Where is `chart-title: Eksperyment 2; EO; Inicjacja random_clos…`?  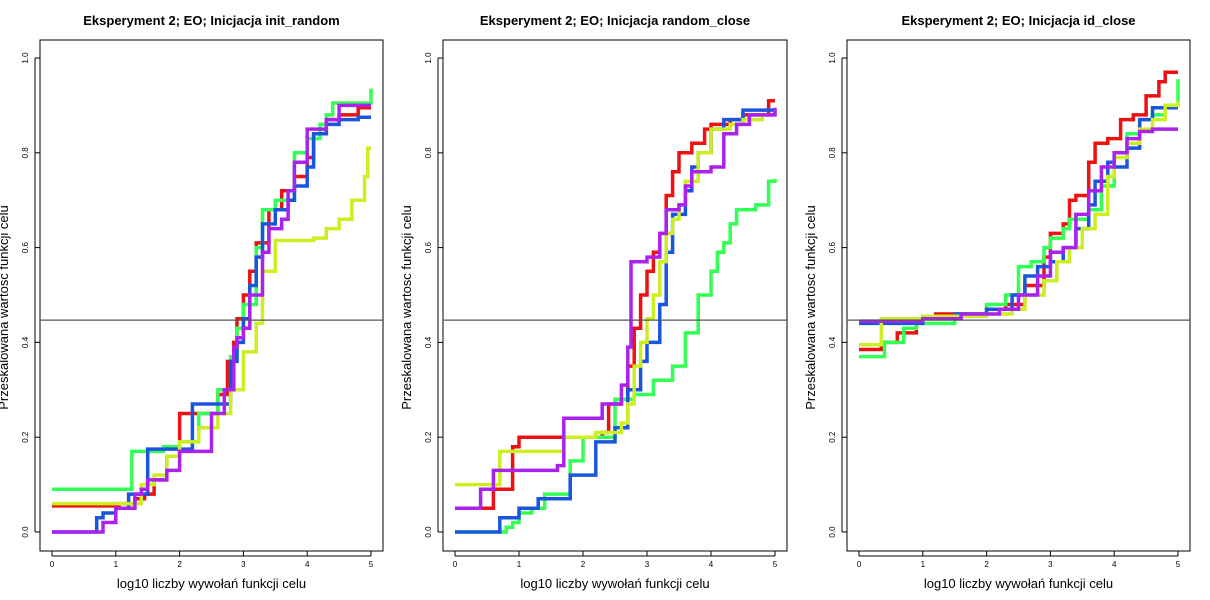 chart-title: Eksperyment 2; EO; Inicjacja random_clos… is located at coordinates (615, 20).